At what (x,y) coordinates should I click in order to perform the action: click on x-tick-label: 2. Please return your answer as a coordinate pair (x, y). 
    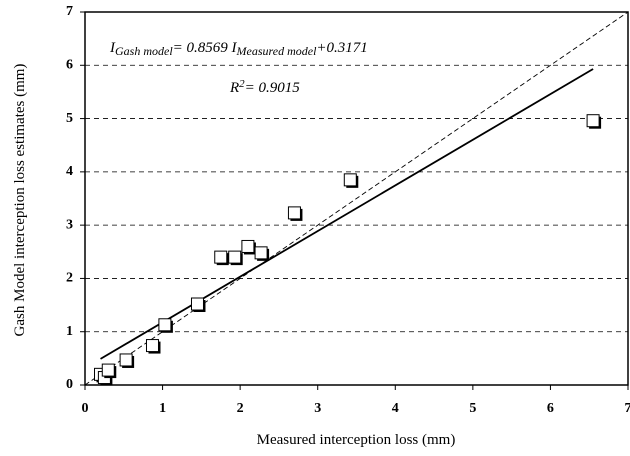
    Looking at the image, I should click on (240, 408).